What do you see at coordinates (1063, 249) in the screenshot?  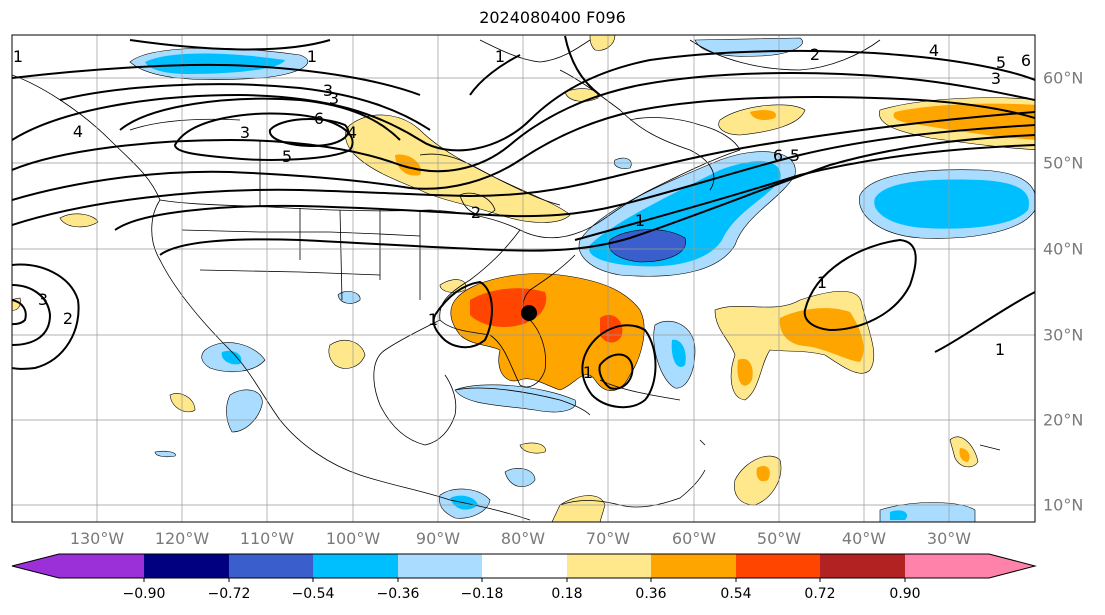 I see `lat-label: 40°N` at bounding box center [1063, 249].